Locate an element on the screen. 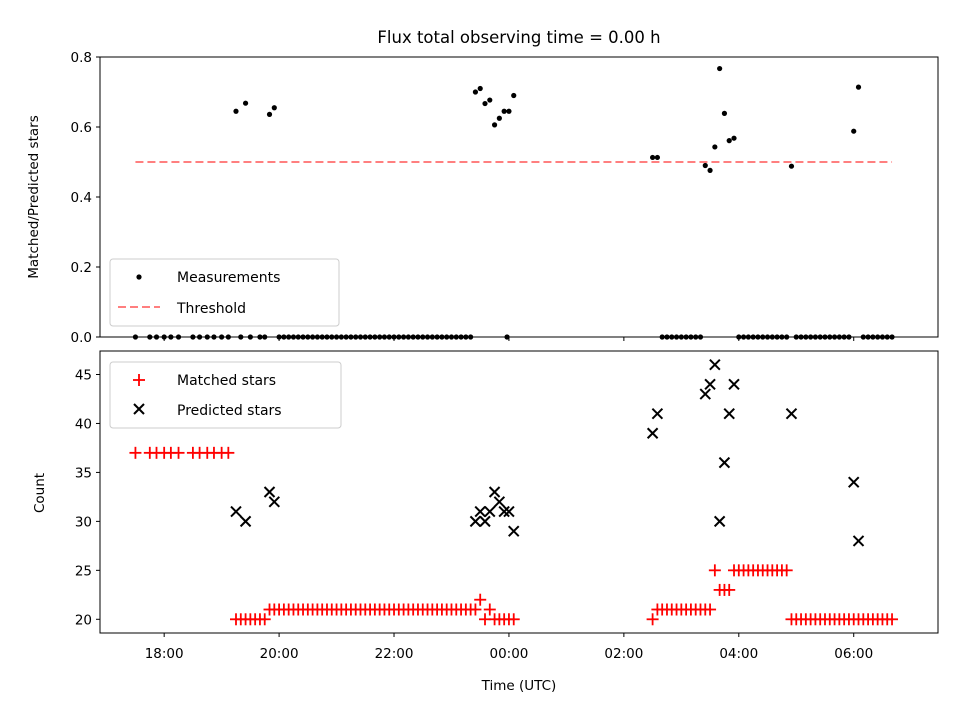 This screenshot has width=960, height=720. chart-title: Flux total observing time = 0.00 h is located at coordinates (518, 37).